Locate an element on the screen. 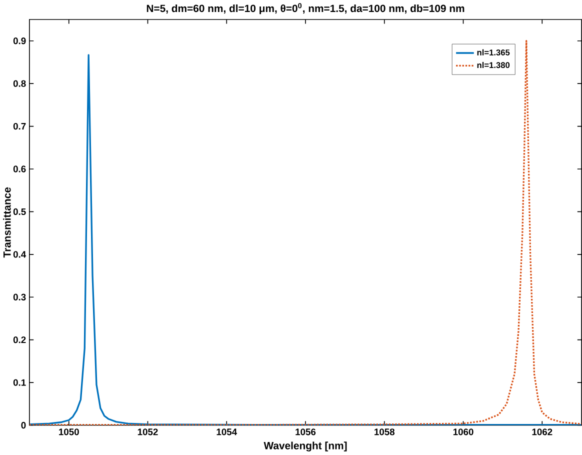  y-tick-label: 0.4 is located at coordinates (19, 254).